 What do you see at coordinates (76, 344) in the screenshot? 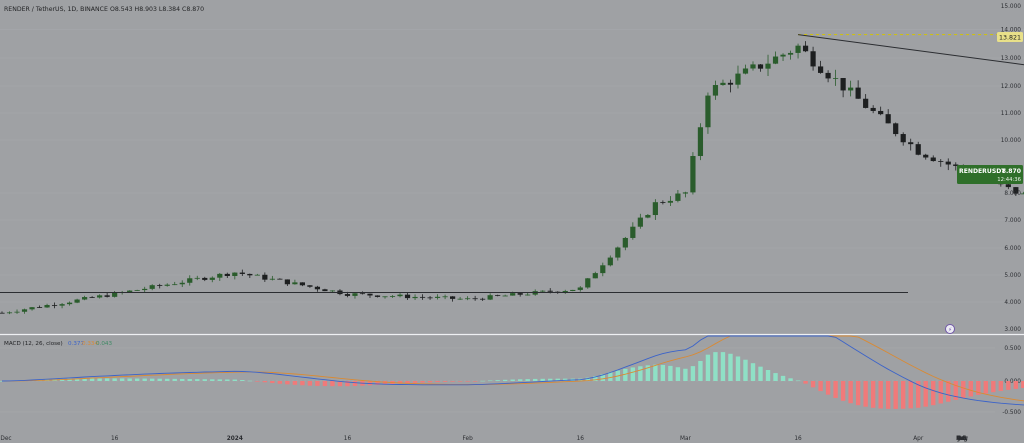
I see `macd-value: 0.377` at bounding box center [76, 344].